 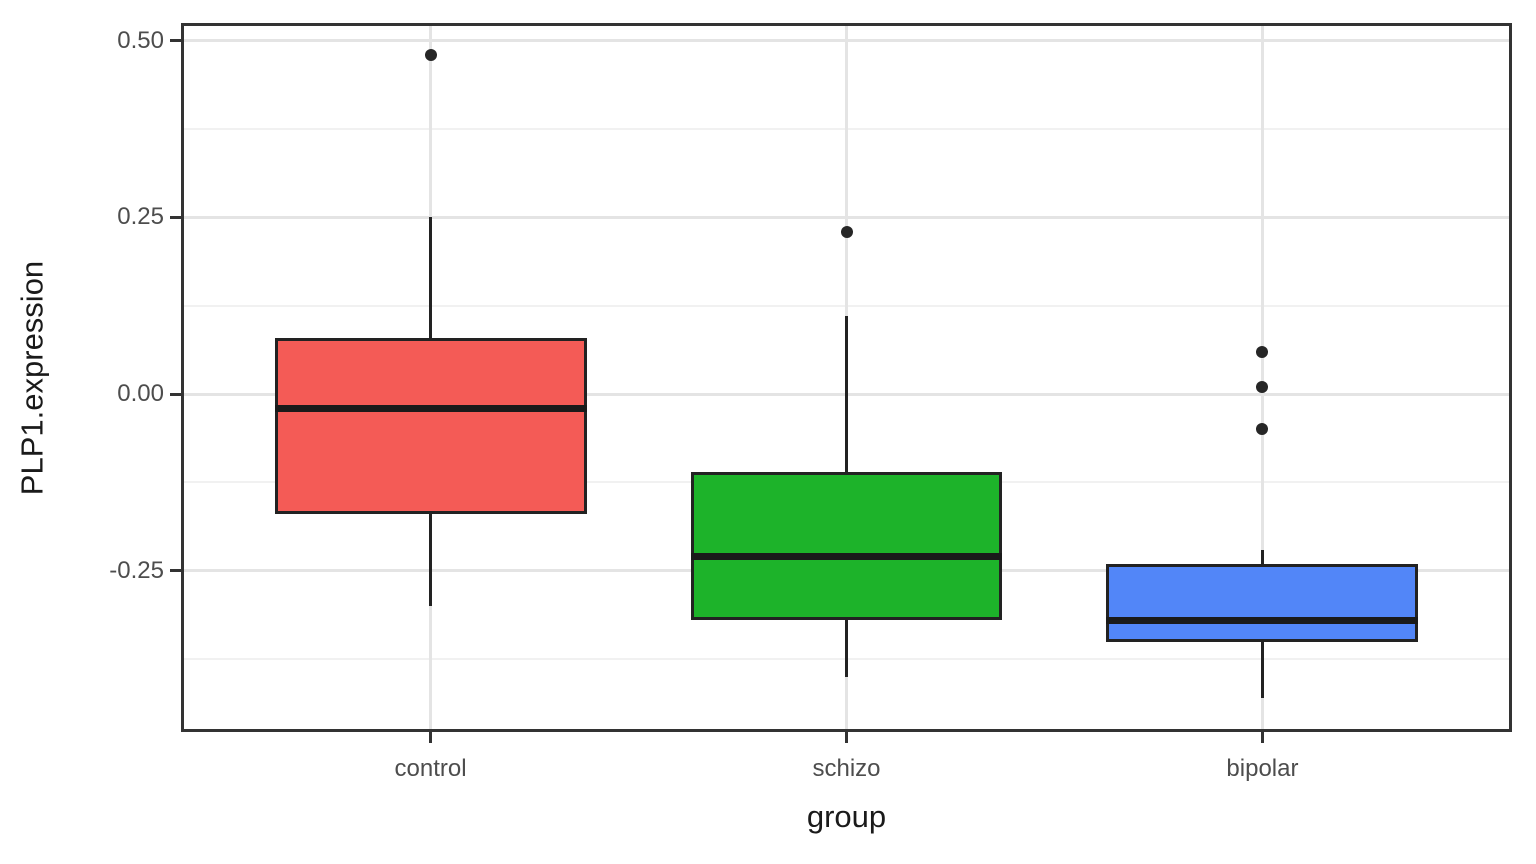 I want to click on y-tick-label: 0.00, so click(x=140, y=394).